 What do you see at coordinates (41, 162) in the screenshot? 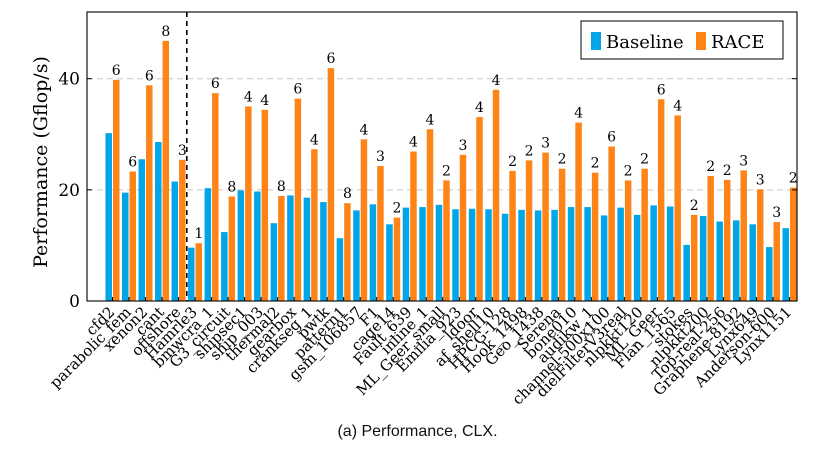
I see `y-axis-label: Performance (Gflop/s)` at bounding box center [41, 162].